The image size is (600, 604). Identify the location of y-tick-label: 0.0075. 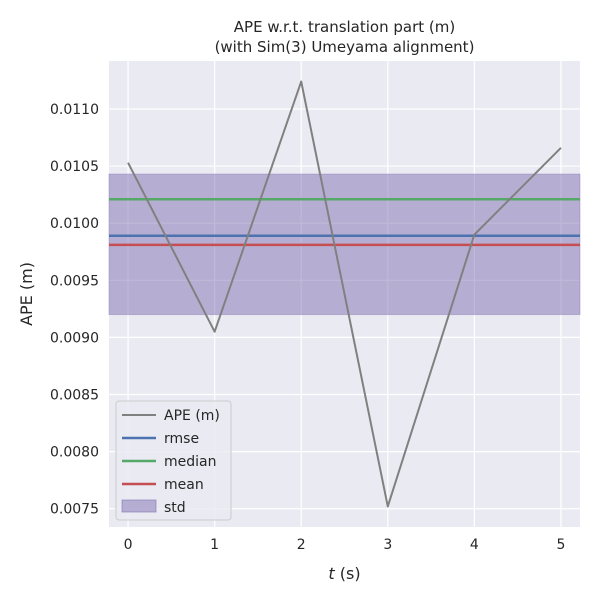
(74, 510).